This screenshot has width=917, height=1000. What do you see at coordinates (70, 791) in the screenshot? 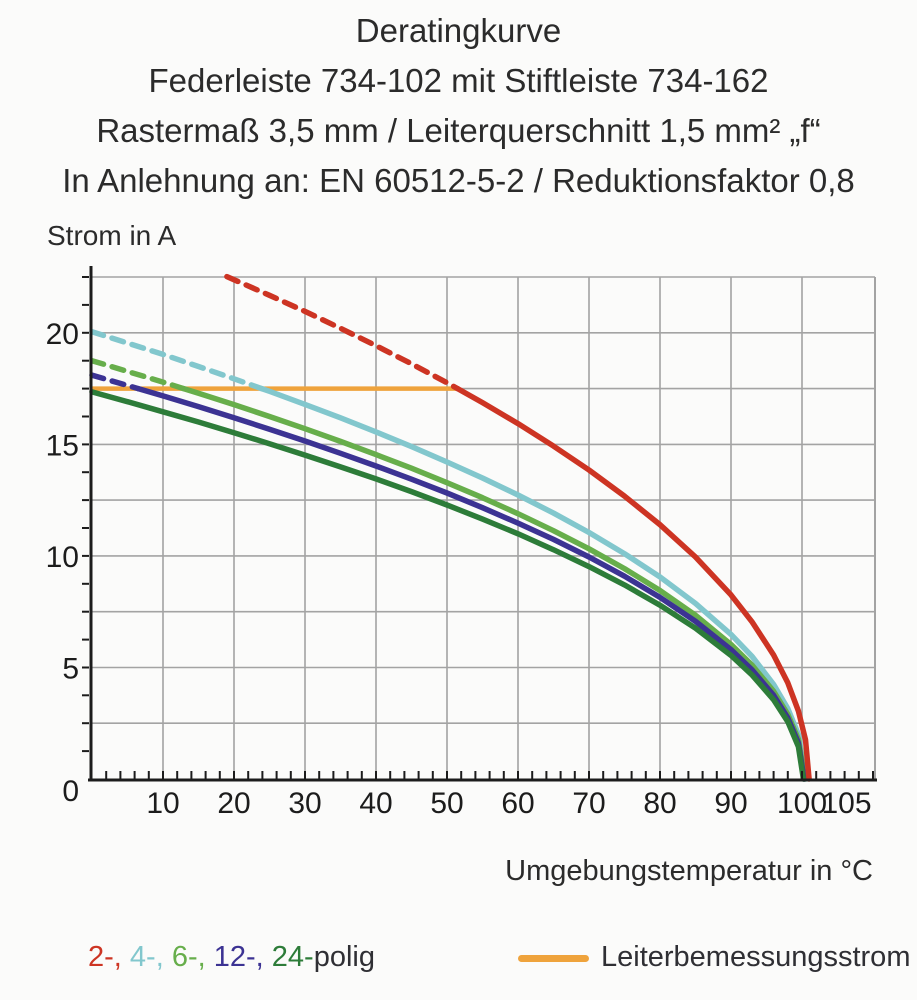
I see `y-tick-label: 0` at bounding box center [70, 791].